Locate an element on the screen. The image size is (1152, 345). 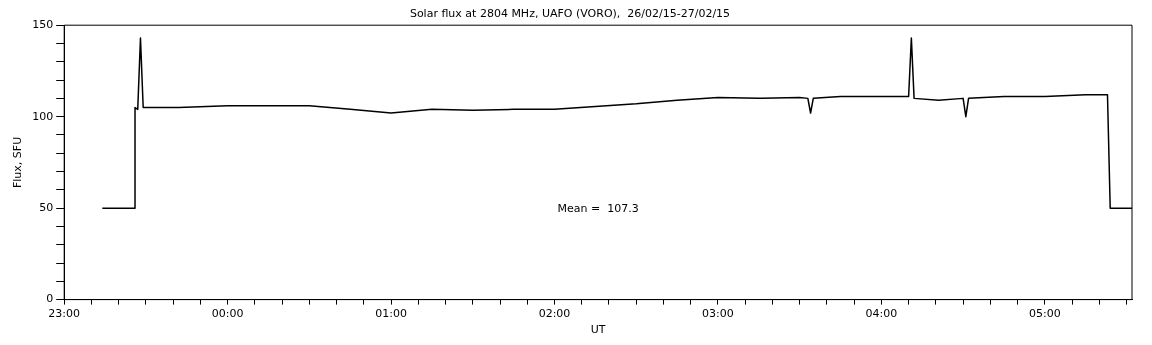
y-tick-label: 100 is located at coordinates (43, 116).